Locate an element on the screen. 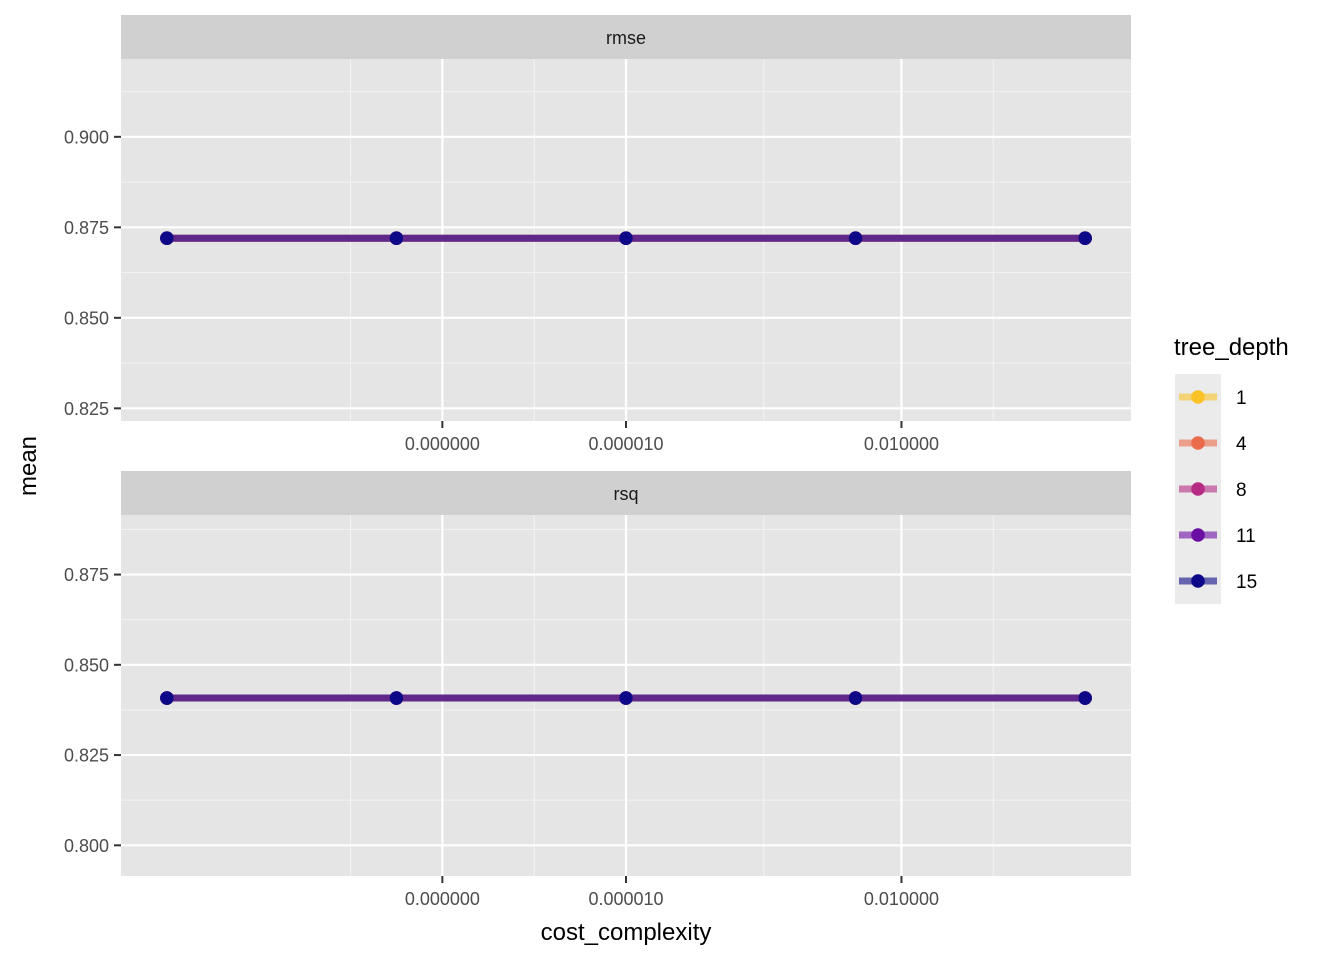 The image size is (1344, 960). legend-entry-11: 11 is located at coordinates (1217, 536).